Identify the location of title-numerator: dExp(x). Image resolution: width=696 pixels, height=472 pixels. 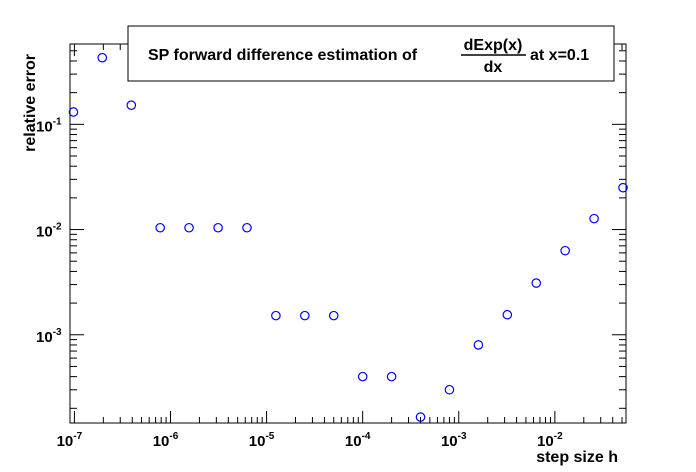
(493, 45).